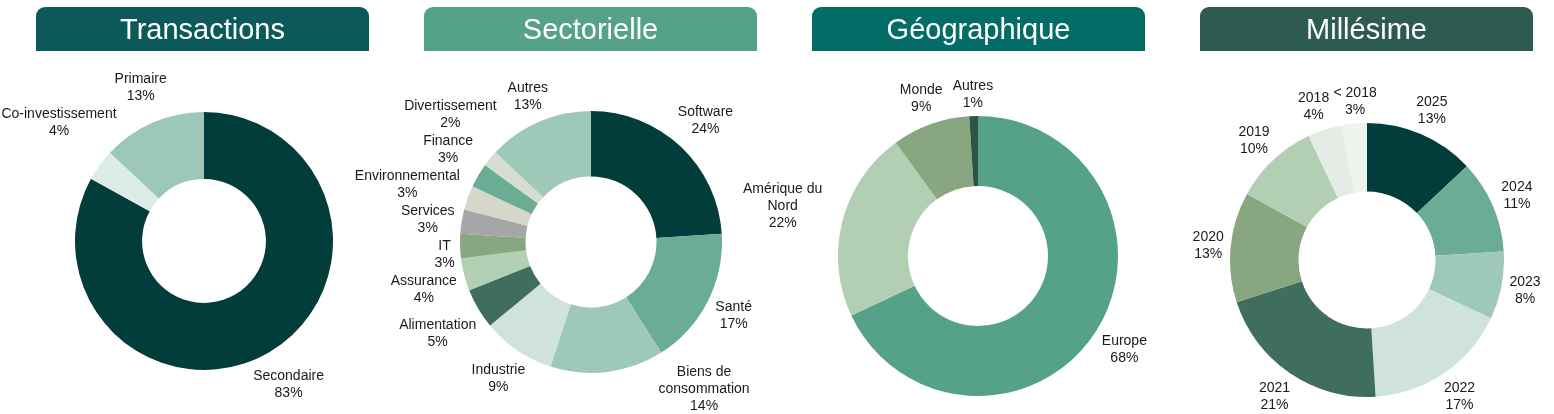 This screenshot has height=414, width=1554. What do you see at coordinates (437, 341) in the screenshot?
I see `data-label: 5%` at bounding box center [437, 341].